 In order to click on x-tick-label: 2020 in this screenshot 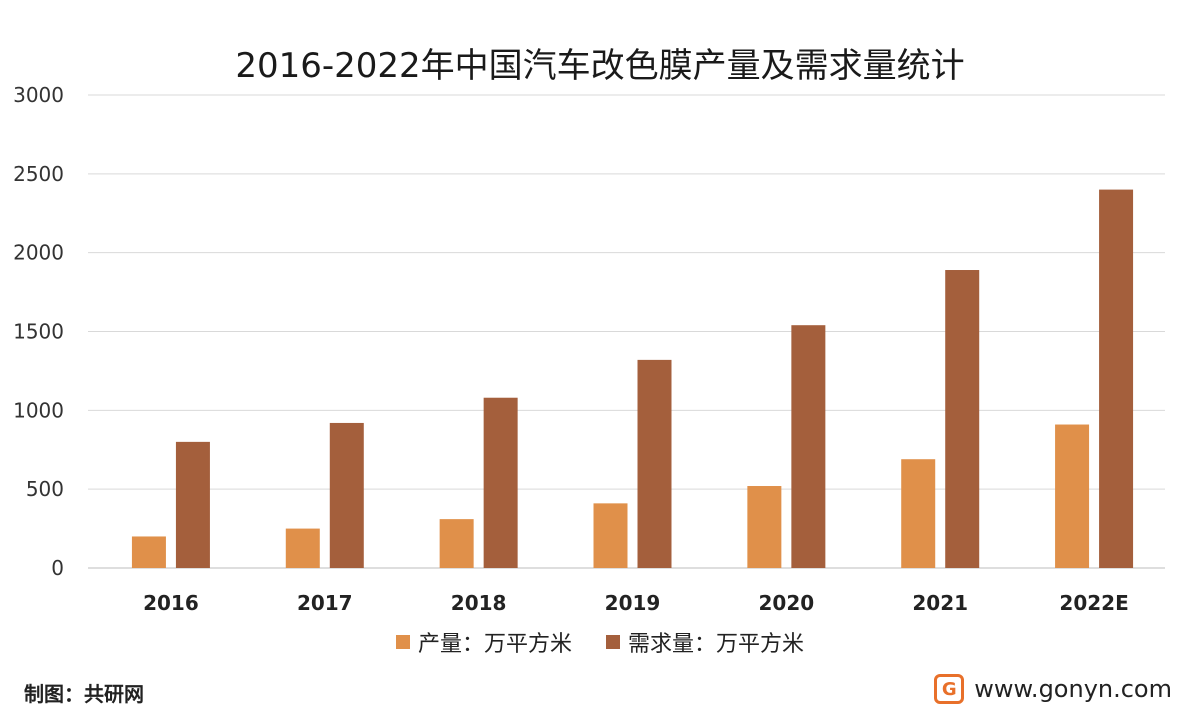, I will do `click(787, 603)`.